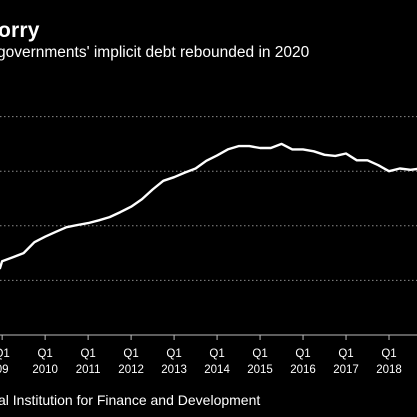 This screenshot has width=417, height=417. Describe the element at coordinates (88, 370) in the screenshot. I see `x-tick-year-label: 2011` at that location.